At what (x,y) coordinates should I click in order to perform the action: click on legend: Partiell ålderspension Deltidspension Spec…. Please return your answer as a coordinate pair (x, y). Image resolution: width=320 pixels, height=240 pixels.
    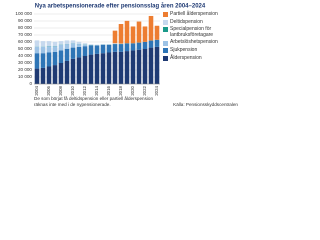
    Looking at the image, I should click on (201, 37).